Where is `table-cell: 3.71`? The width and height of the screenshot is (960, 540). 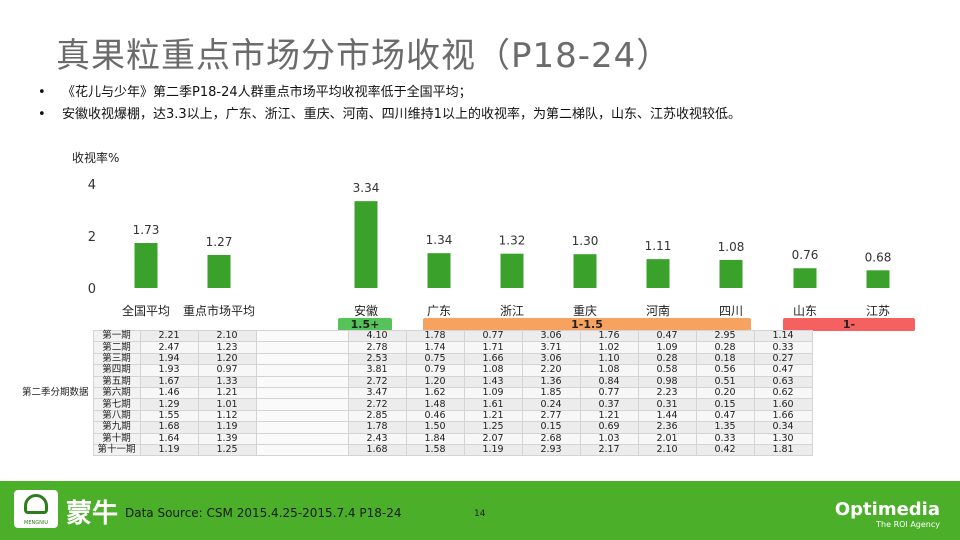 table-cell: 3.71 is located at coordinates (551, 347).